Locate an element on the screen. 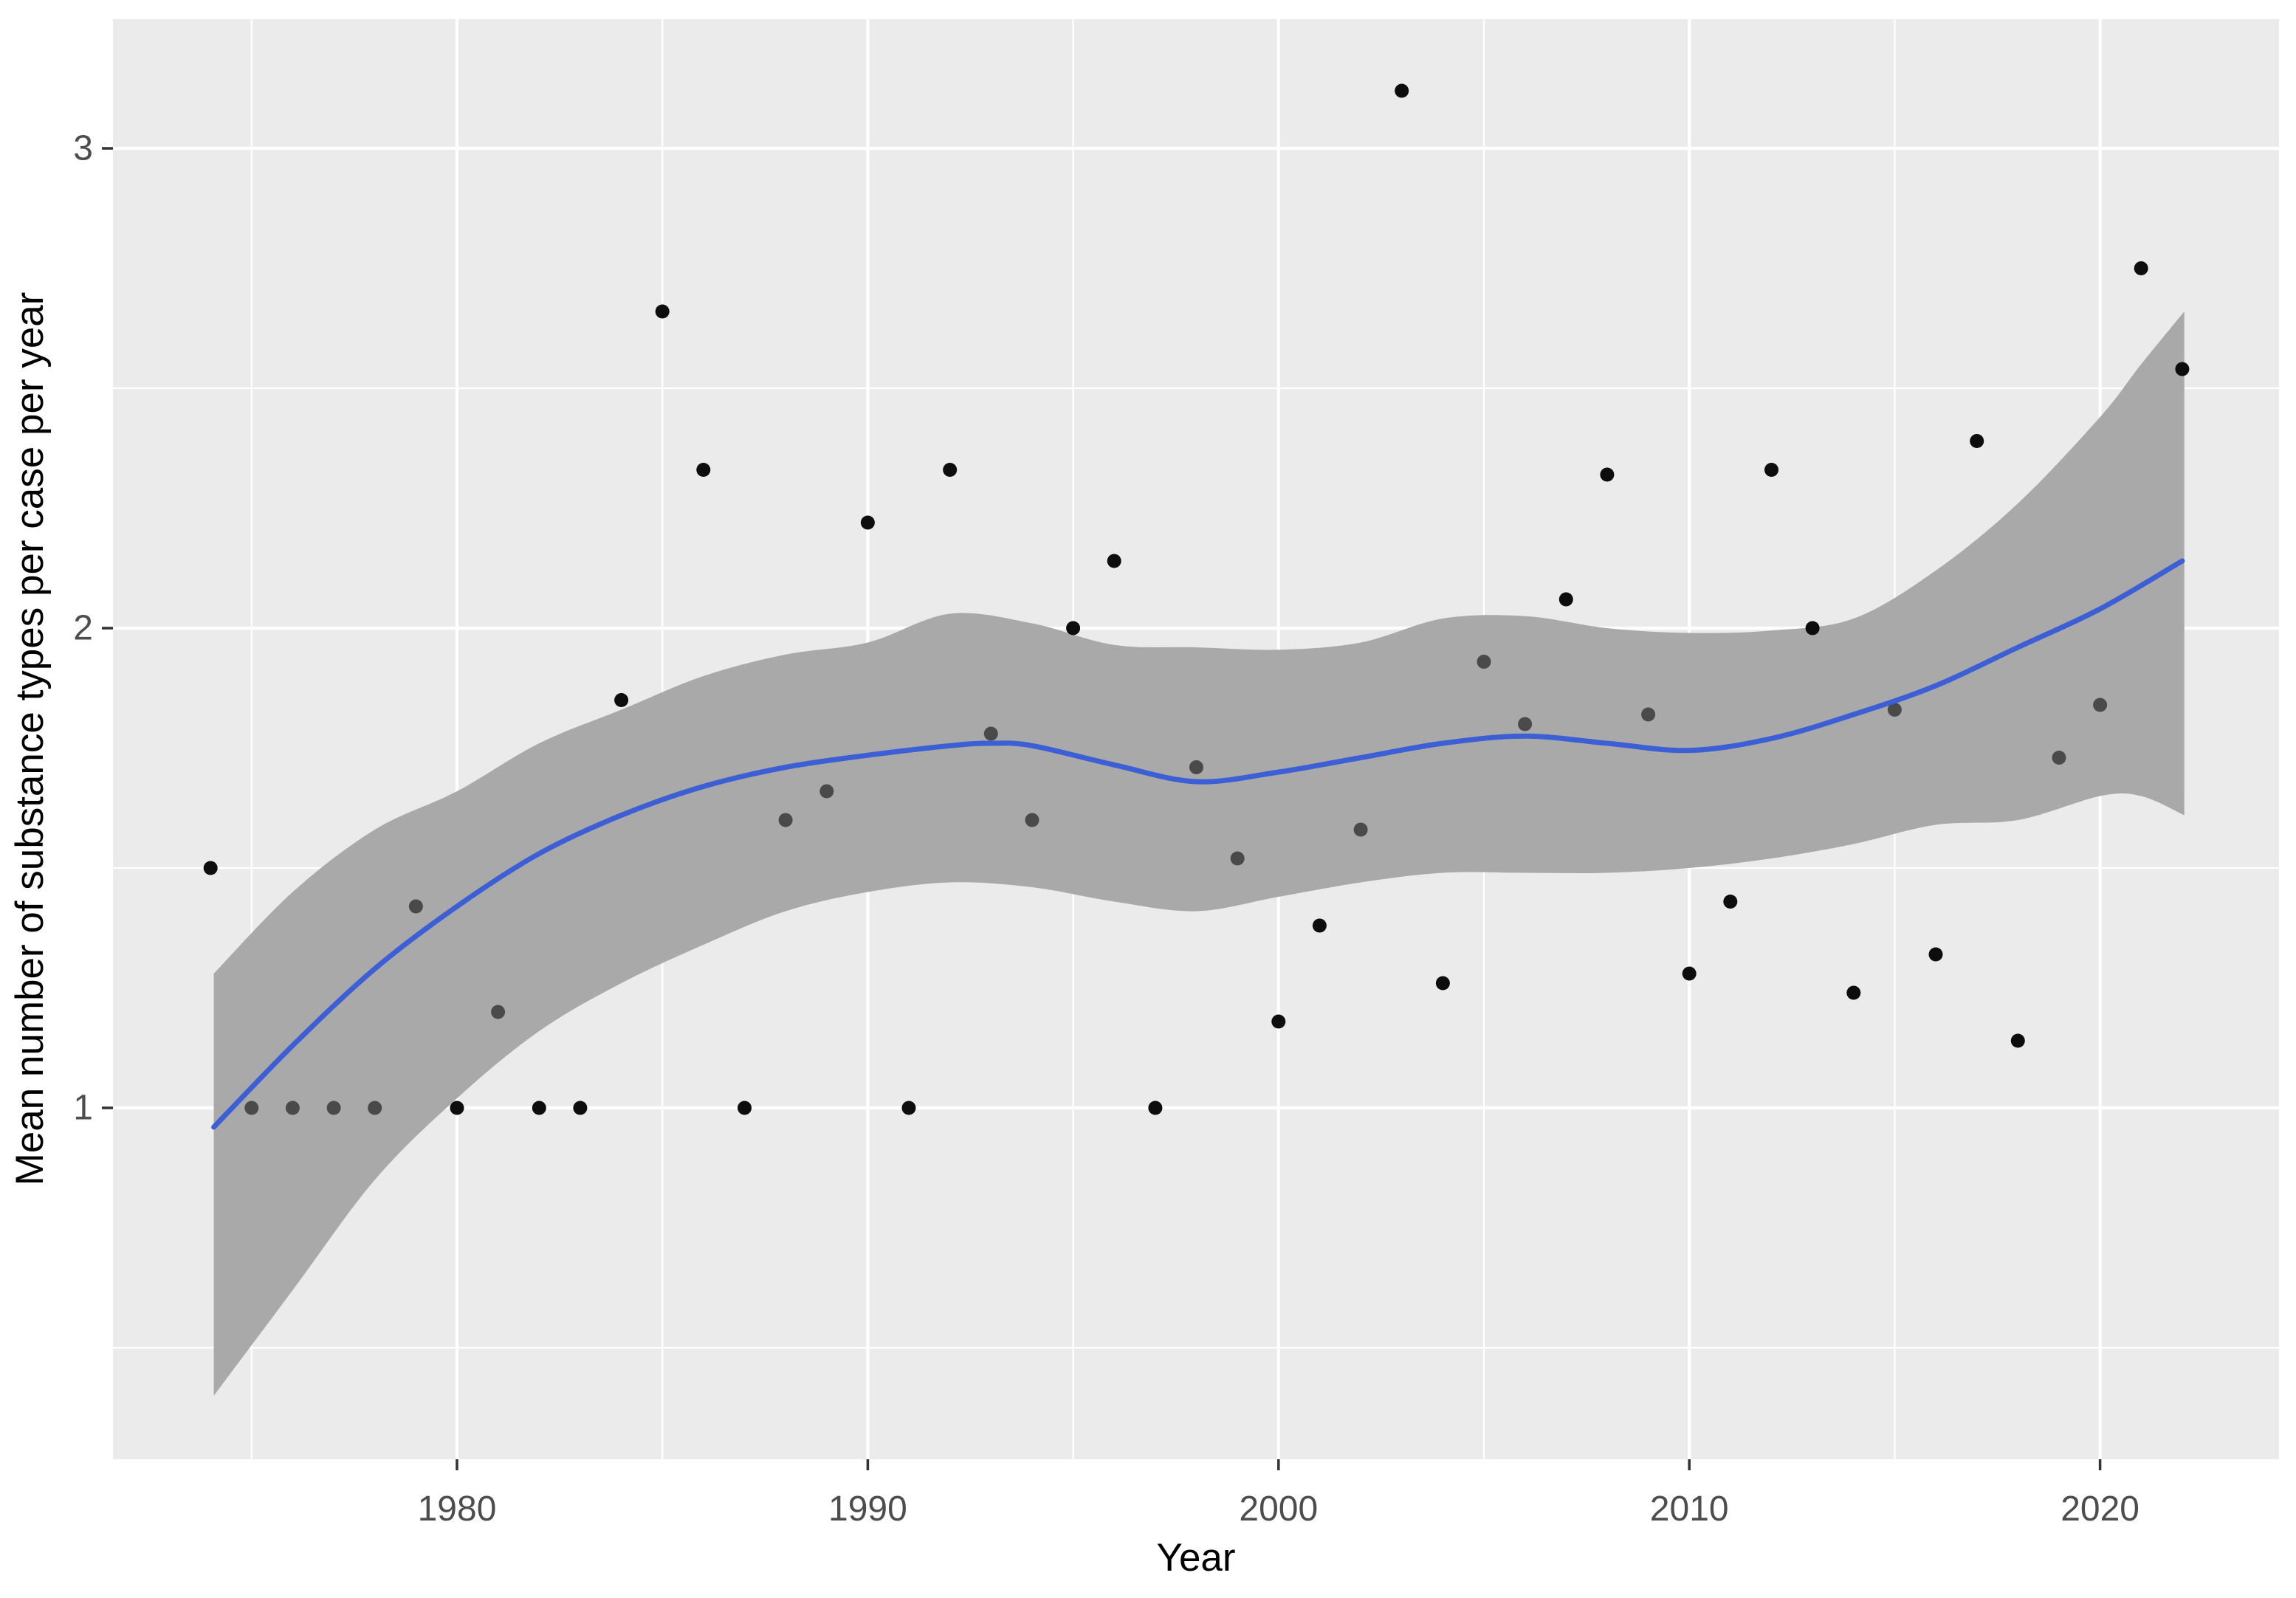  x-tick-label: 2010 is located at coordinates (1690, 1509).